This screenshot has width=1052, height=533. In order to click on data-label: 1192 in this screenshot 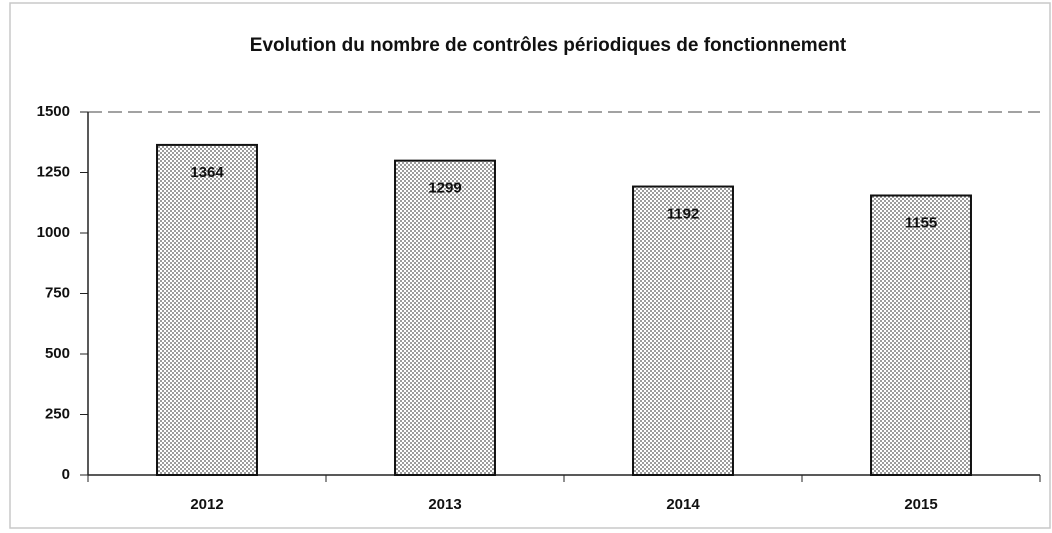, I will do `click(683, 214)`.